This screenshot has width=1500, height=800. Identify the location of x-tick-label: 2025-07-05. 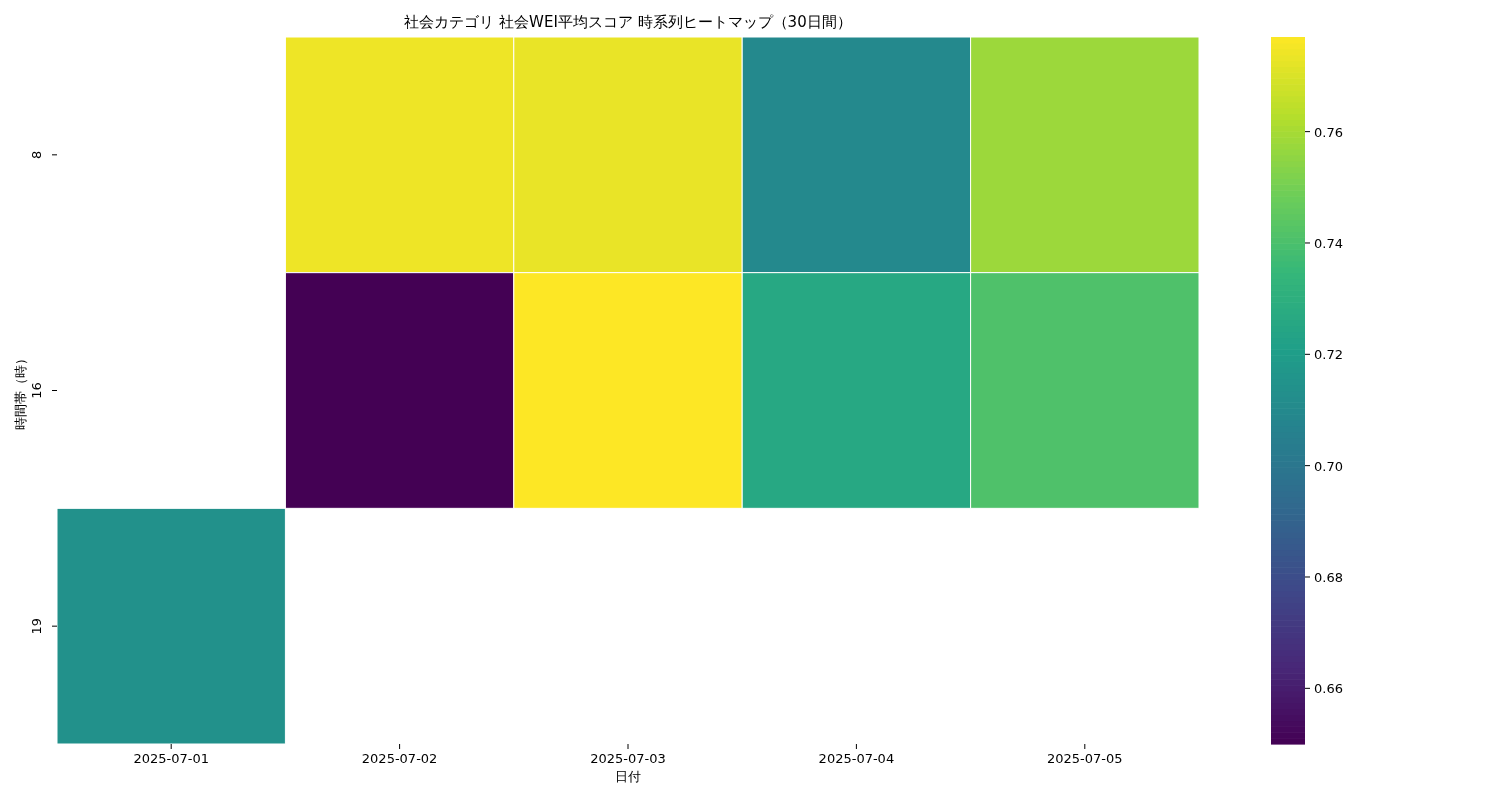
(1085, 758).